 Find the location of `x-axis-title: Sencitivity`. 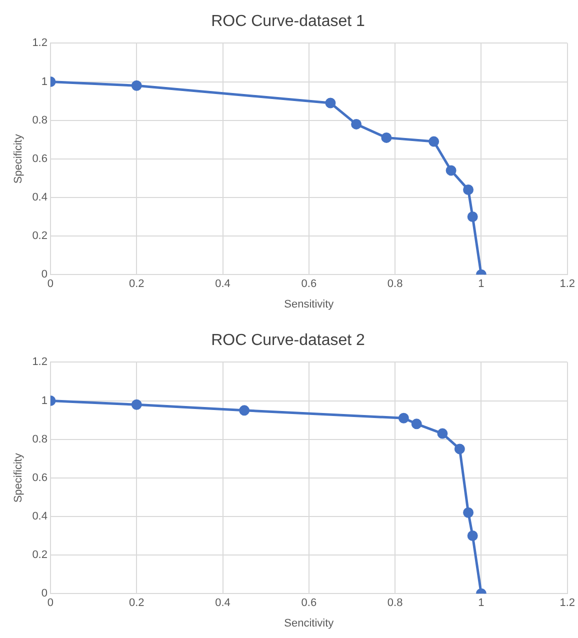

x-axis-title: Sencitivity is located at coordinates (309, 623).